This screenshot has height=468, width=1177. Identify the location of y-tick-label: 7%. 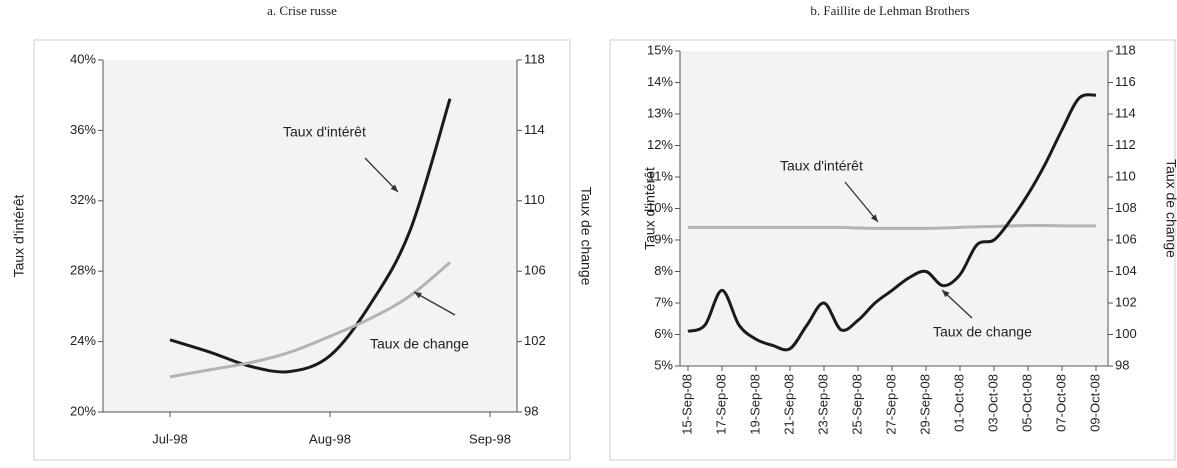
(663, 301).